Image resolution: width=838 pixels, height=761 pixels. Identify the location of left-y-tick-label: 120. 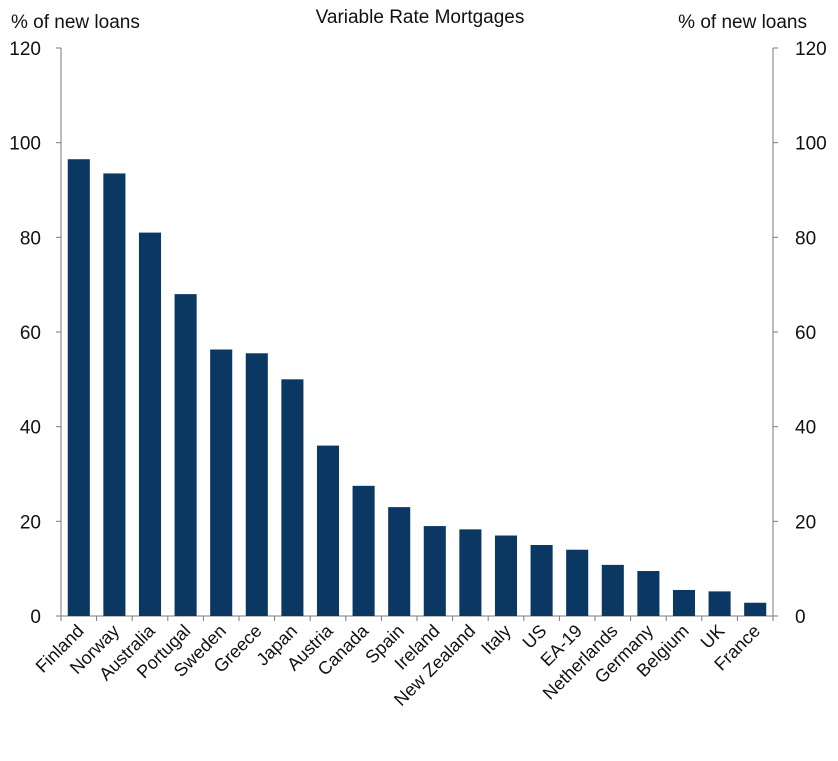
(25, 49).